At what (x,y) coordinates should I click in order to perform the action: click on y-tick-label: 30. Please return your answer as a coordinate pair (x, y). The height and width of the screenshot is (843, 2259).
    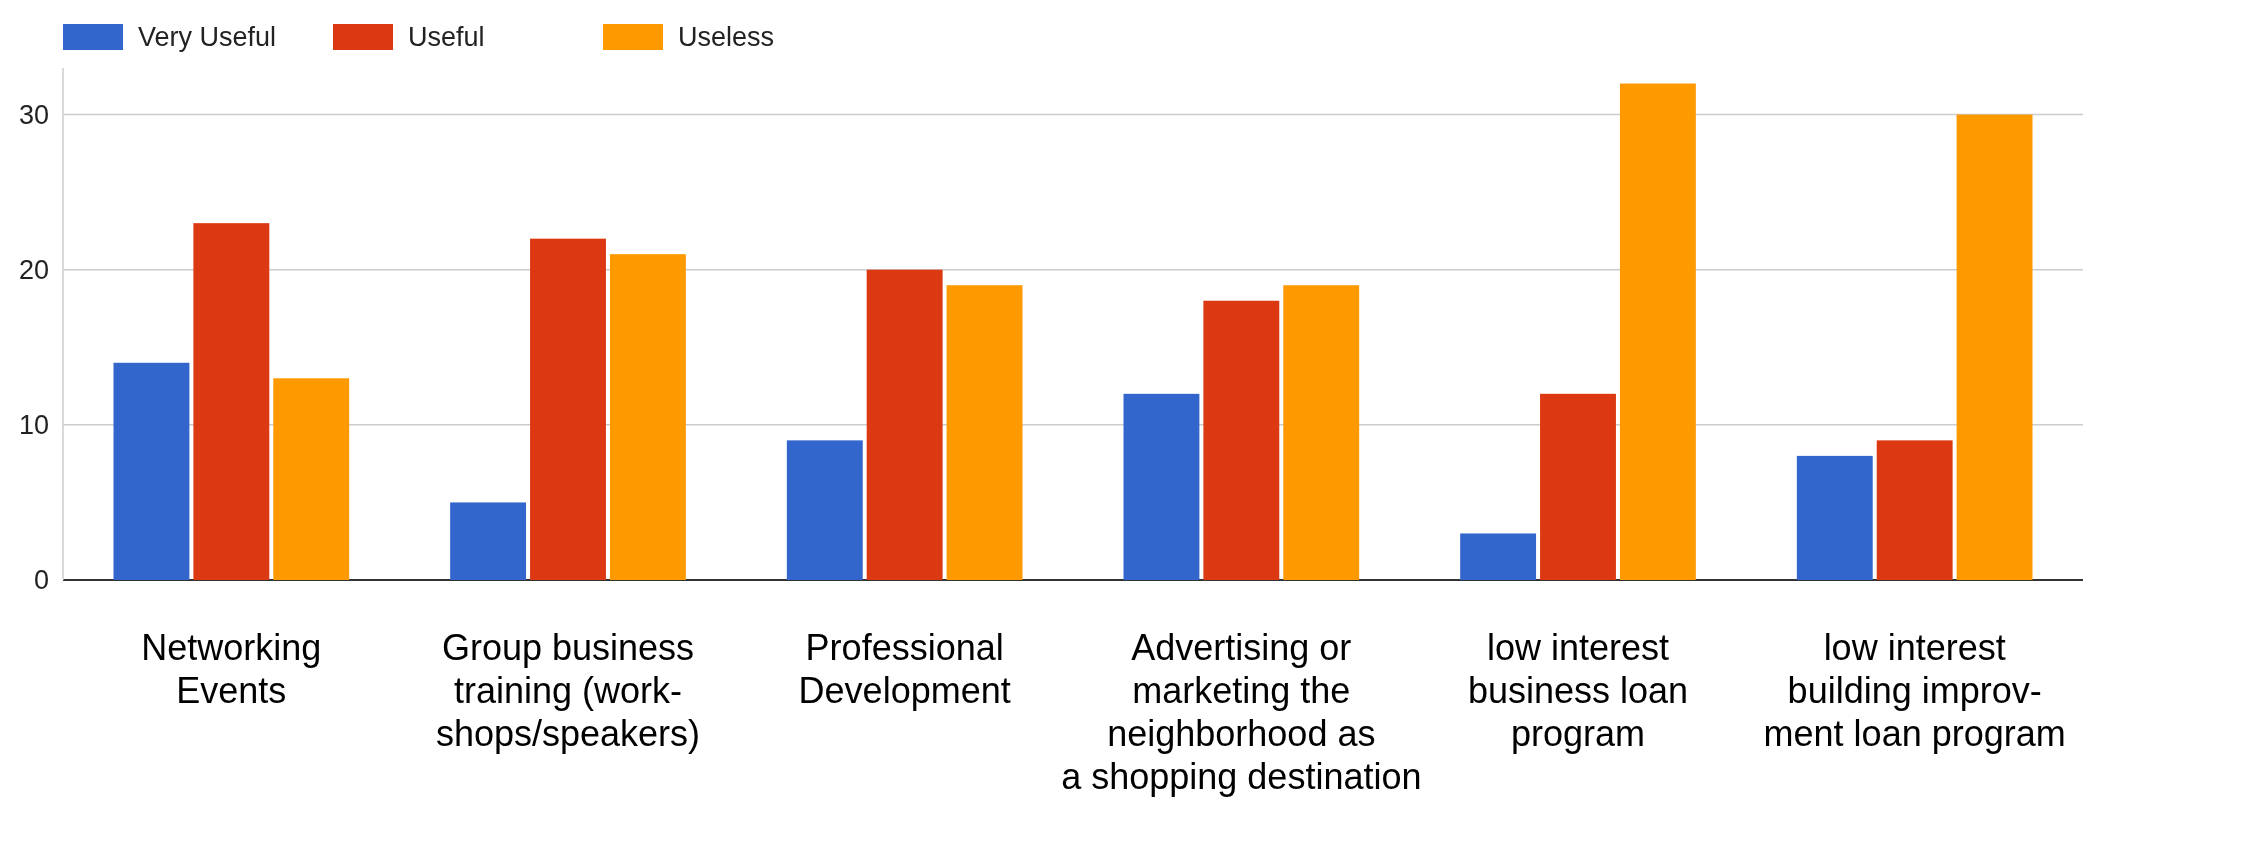
    Looking at the image, I should click on (33, 115).